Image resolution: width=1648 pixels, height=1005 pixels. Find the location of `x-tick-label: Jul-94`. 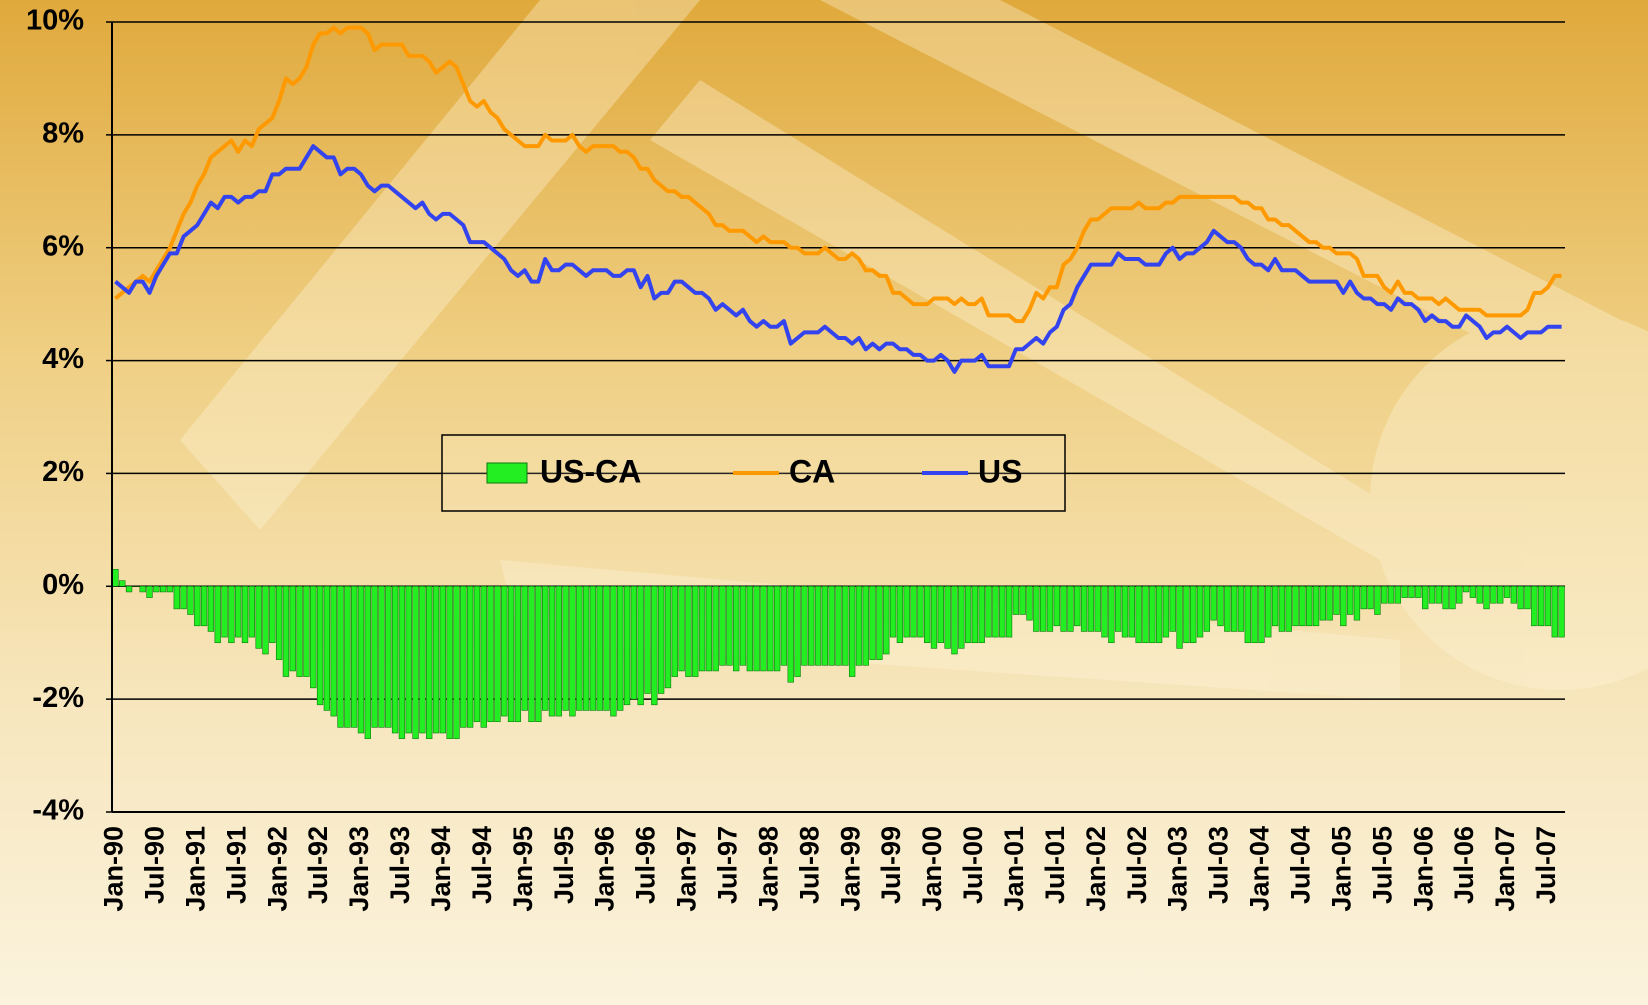

x-tick-label: Jul-94 is located at coordinates (482, 865).